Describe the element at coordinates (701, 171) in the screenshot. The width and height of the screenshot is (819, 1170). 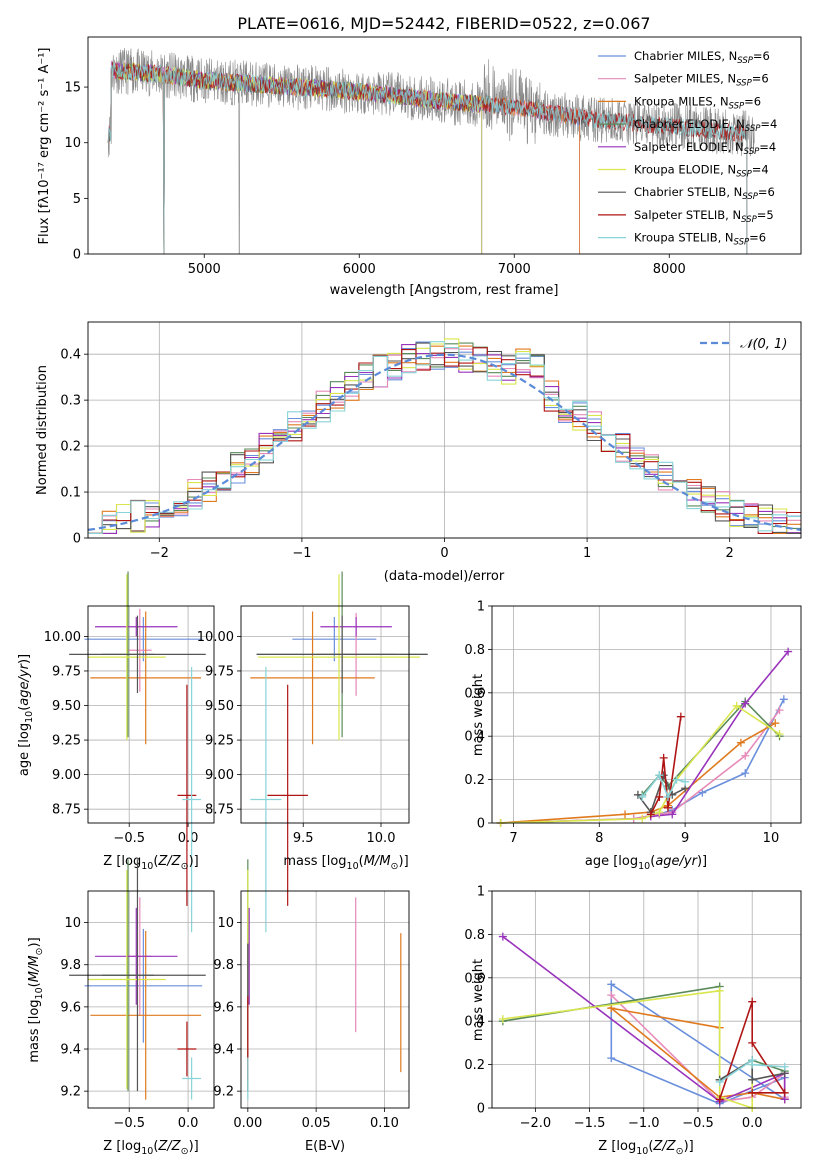
I see `legend-label: Kroupa ELODIE, NSSP=4` at that location.